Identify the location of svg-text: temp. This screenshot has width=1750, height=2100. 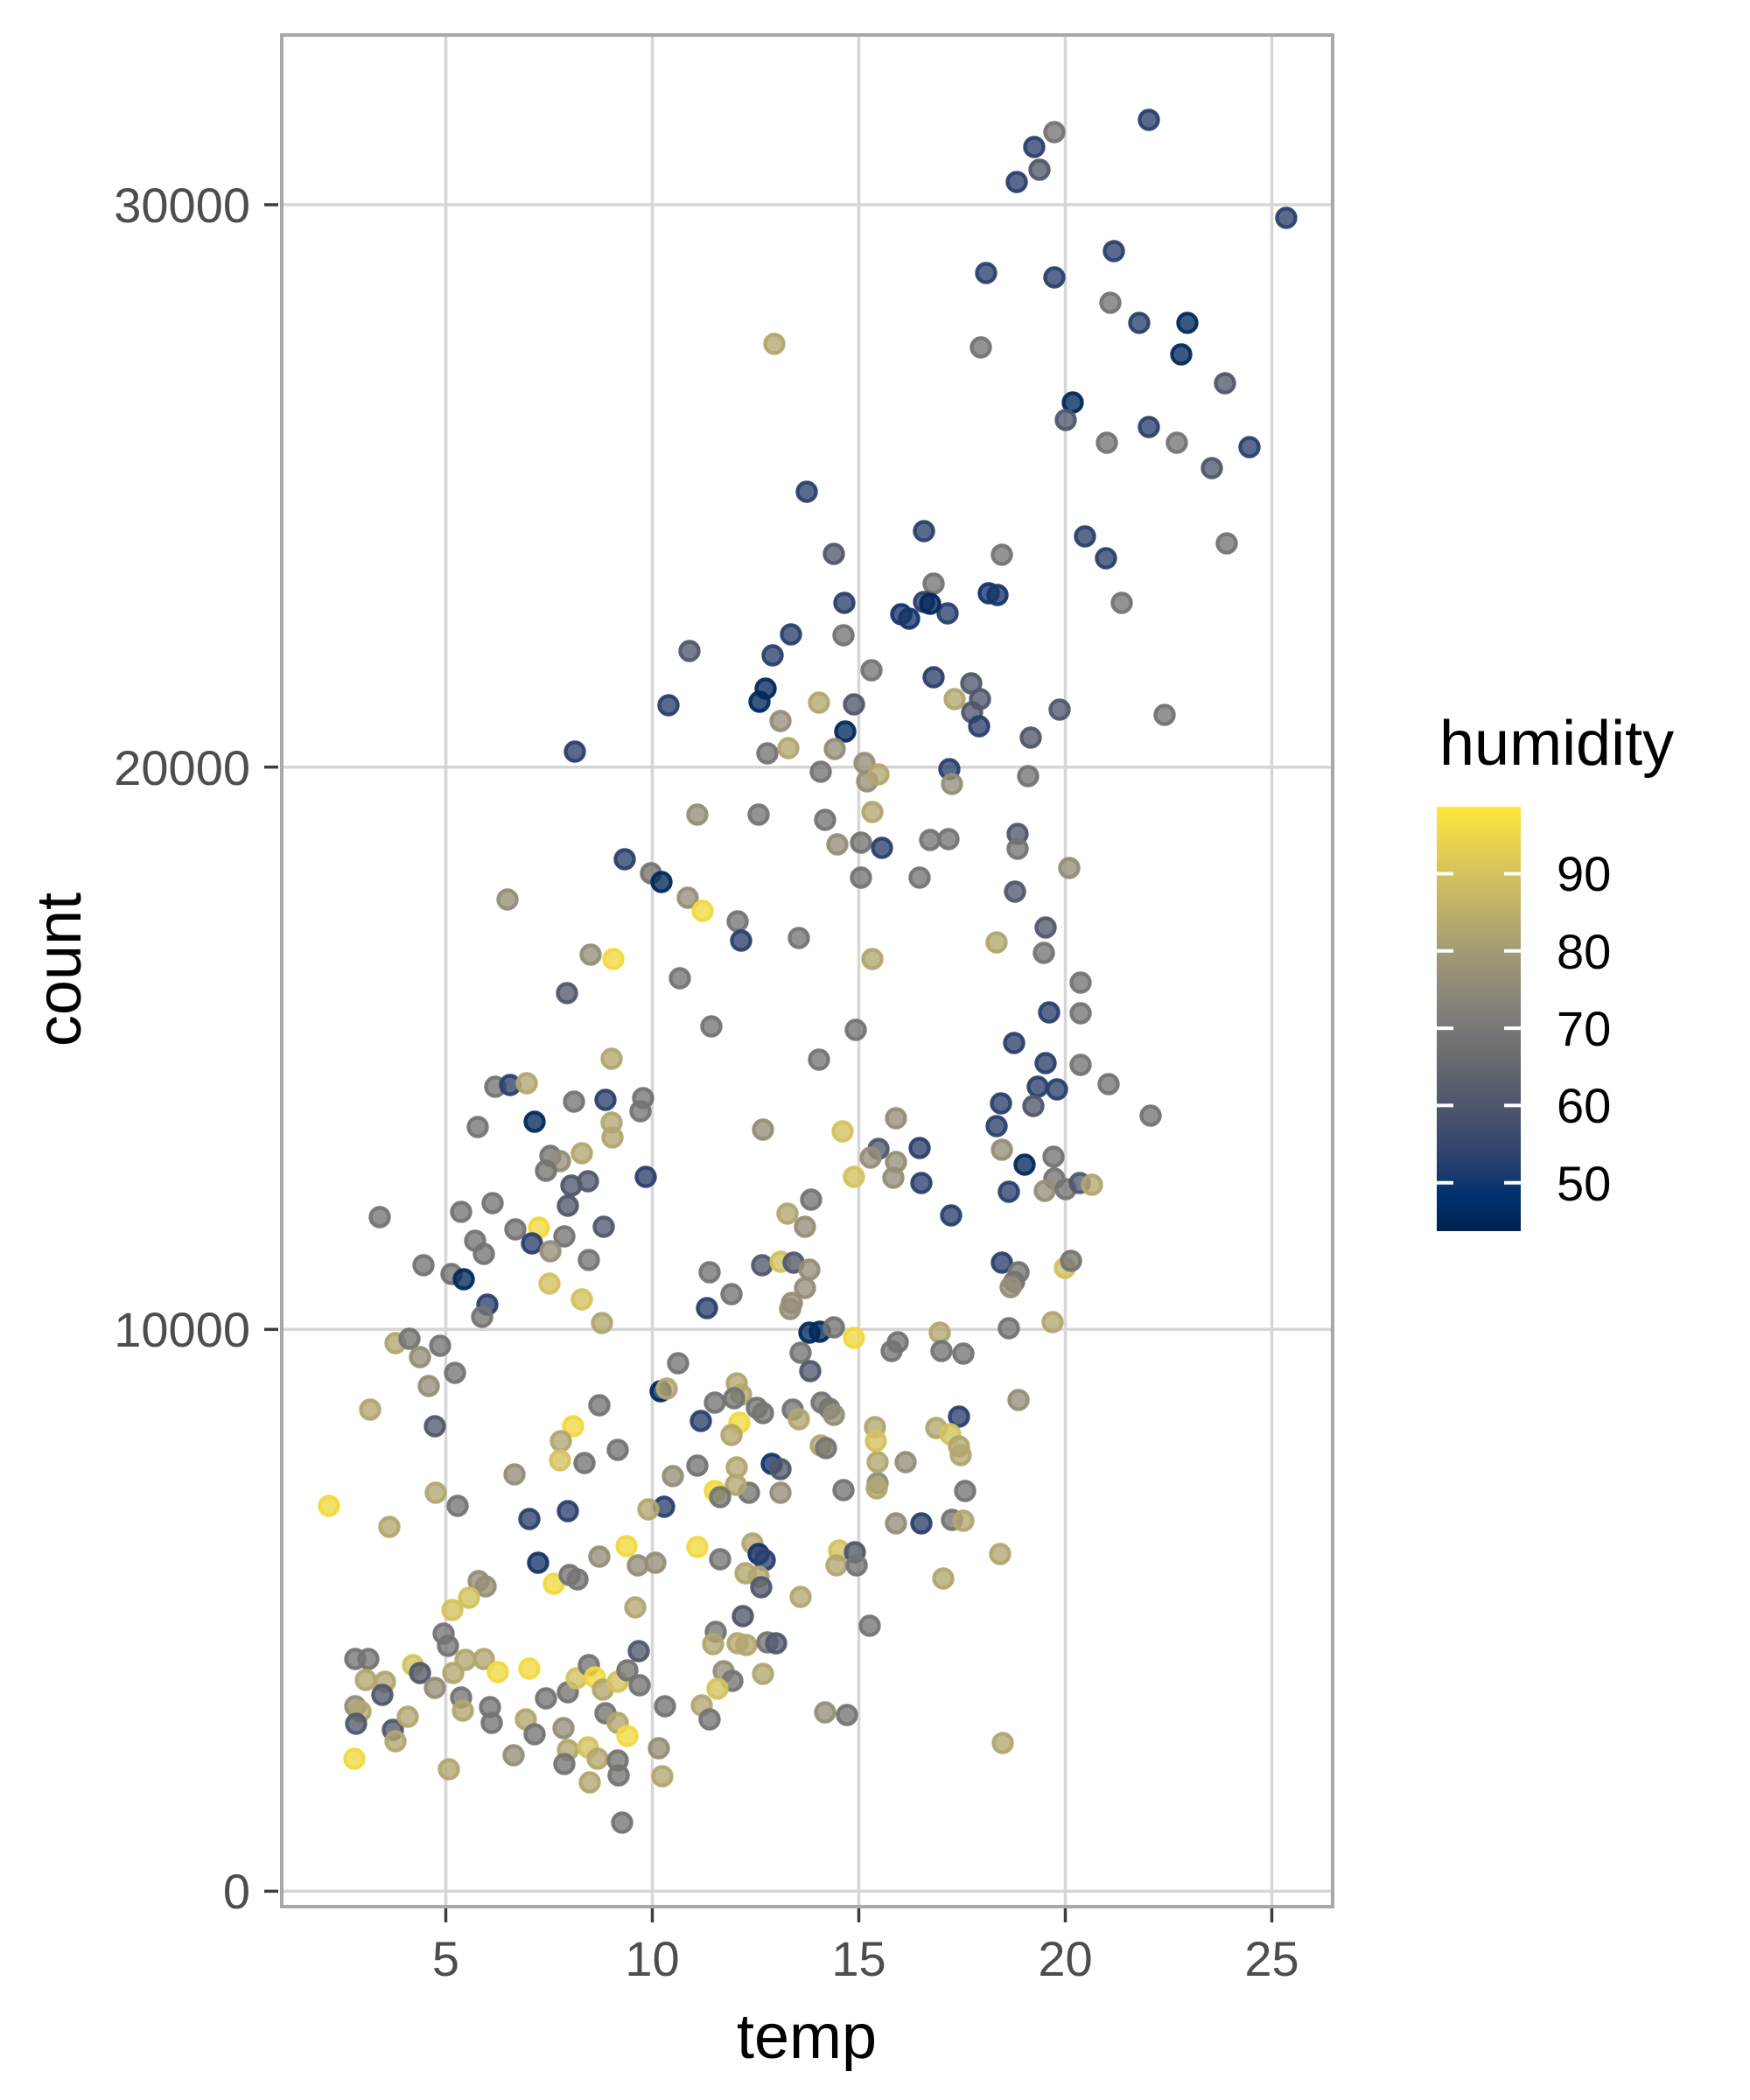
(807, 2037).